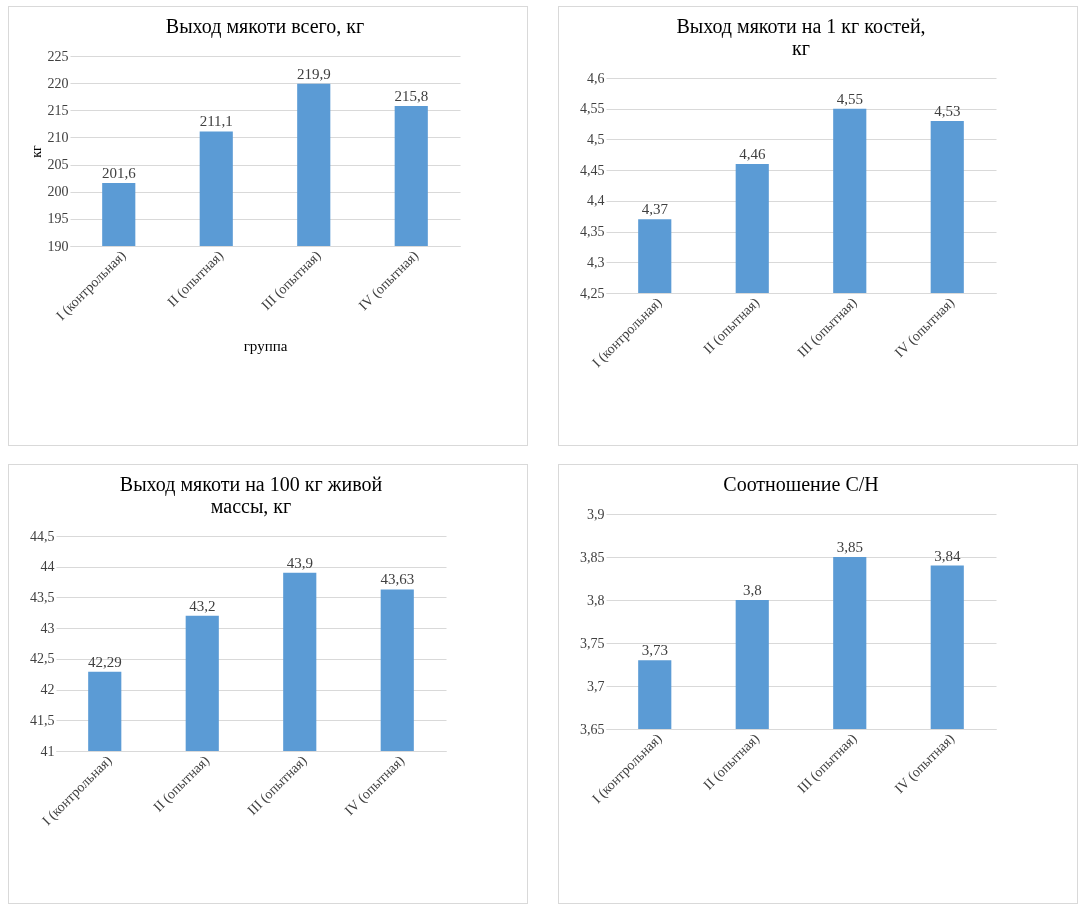  What do you see at coordinates (592, 557) in the screenshot?
I see `y-tick-label: 3,85` at bounding box center [592, 557].